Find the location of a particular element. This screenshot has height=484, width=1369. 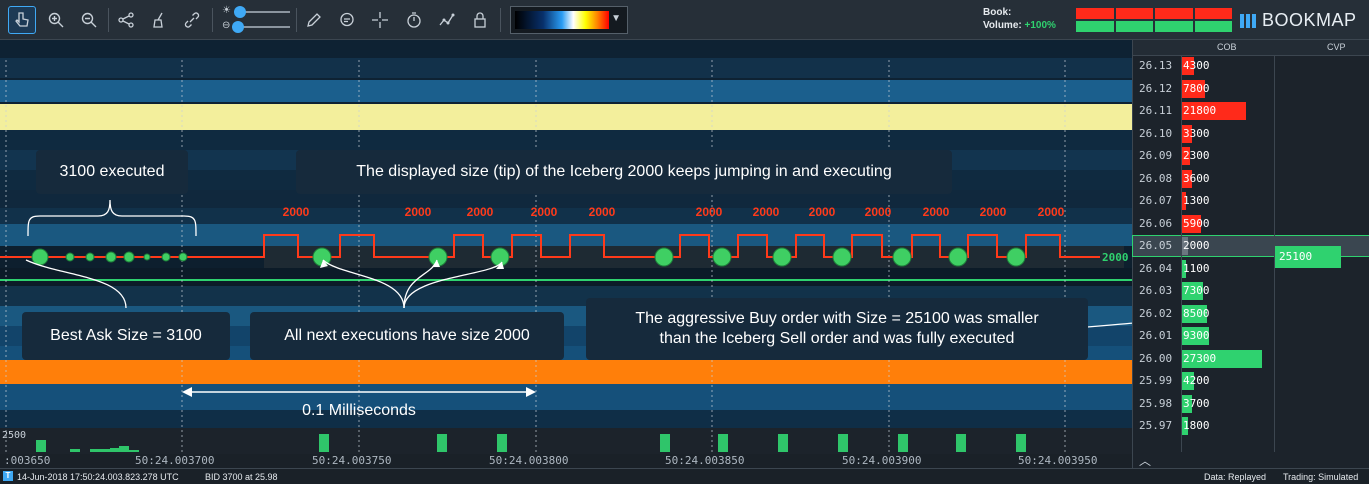

zoom-out-icon is located at coordinates (89, 20).